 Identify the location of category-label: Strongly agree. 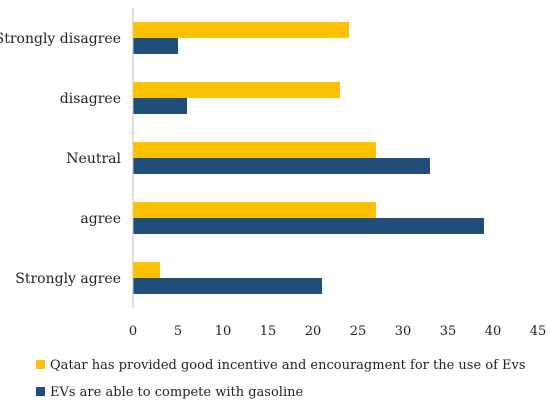
(68, 279).